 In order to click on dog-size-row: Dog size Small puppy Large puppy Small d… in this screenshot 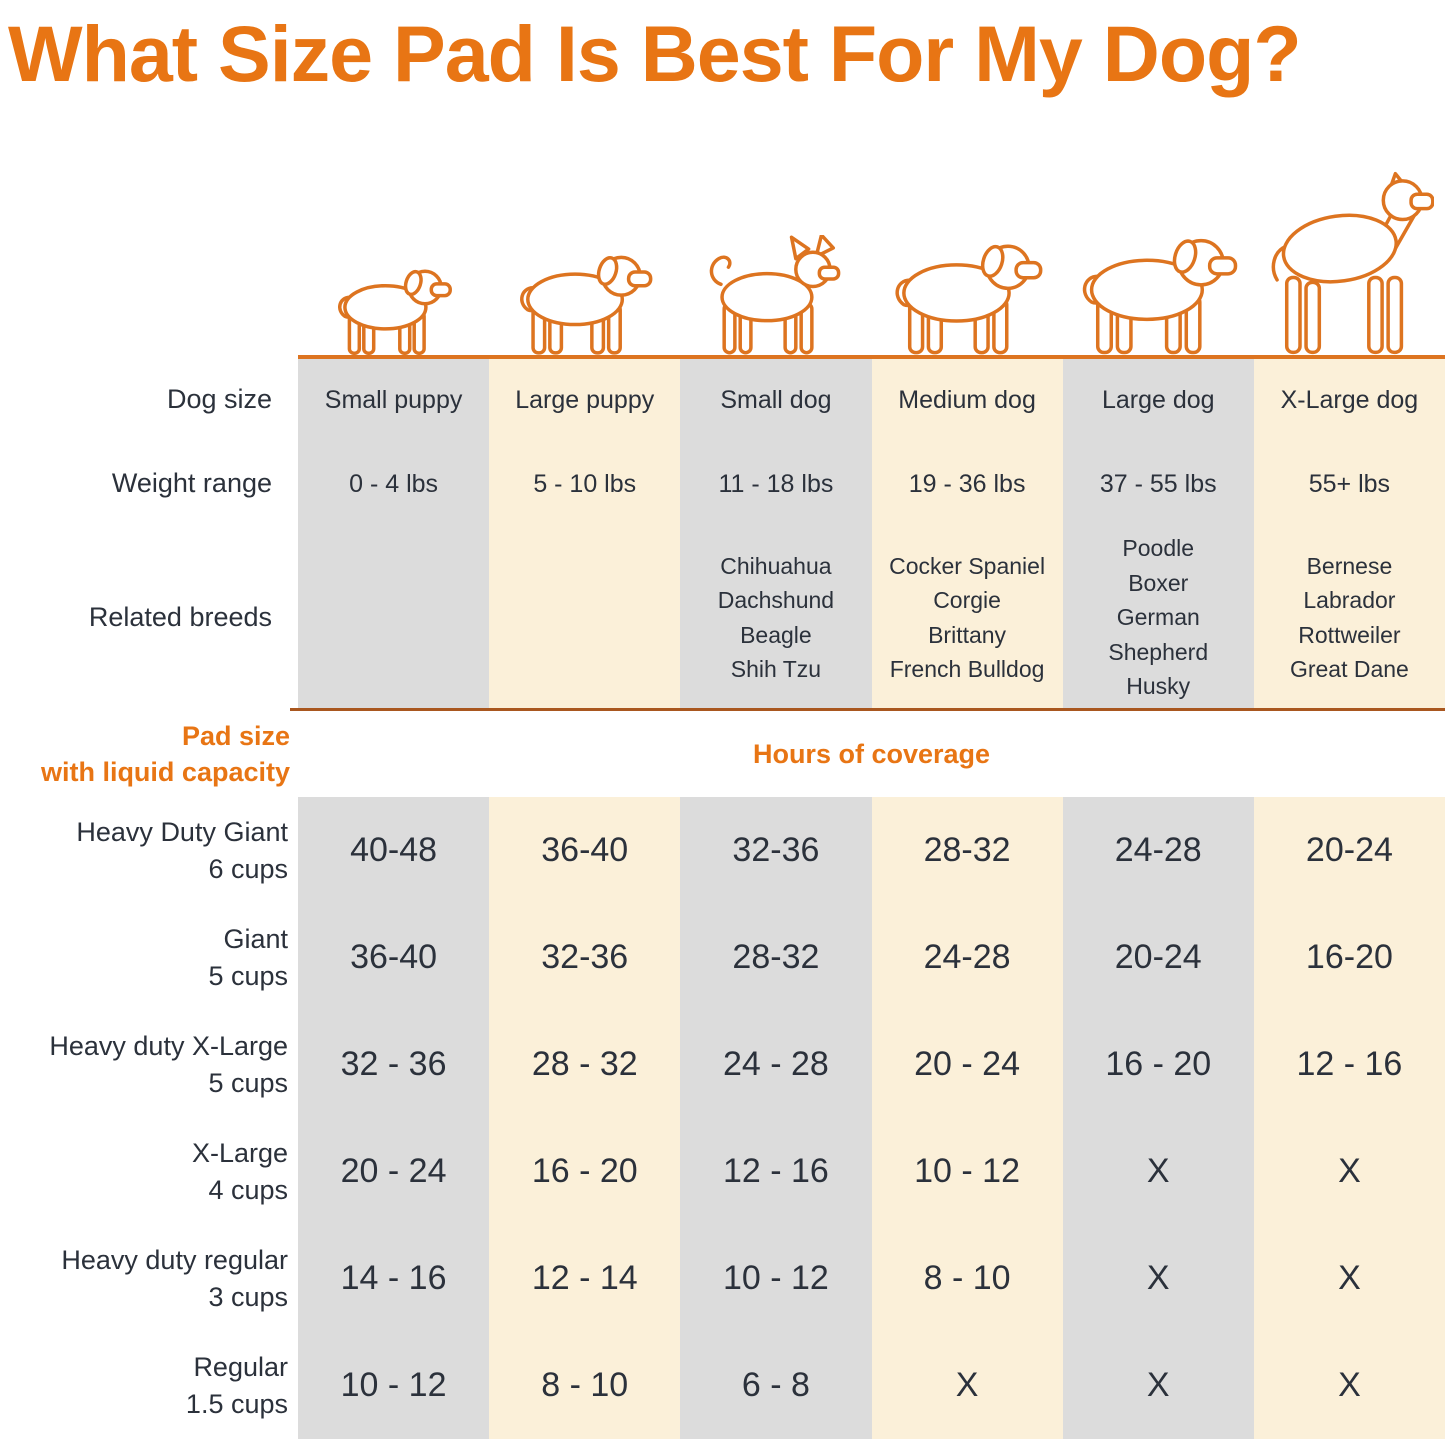, I will do `click(722, 400)`.